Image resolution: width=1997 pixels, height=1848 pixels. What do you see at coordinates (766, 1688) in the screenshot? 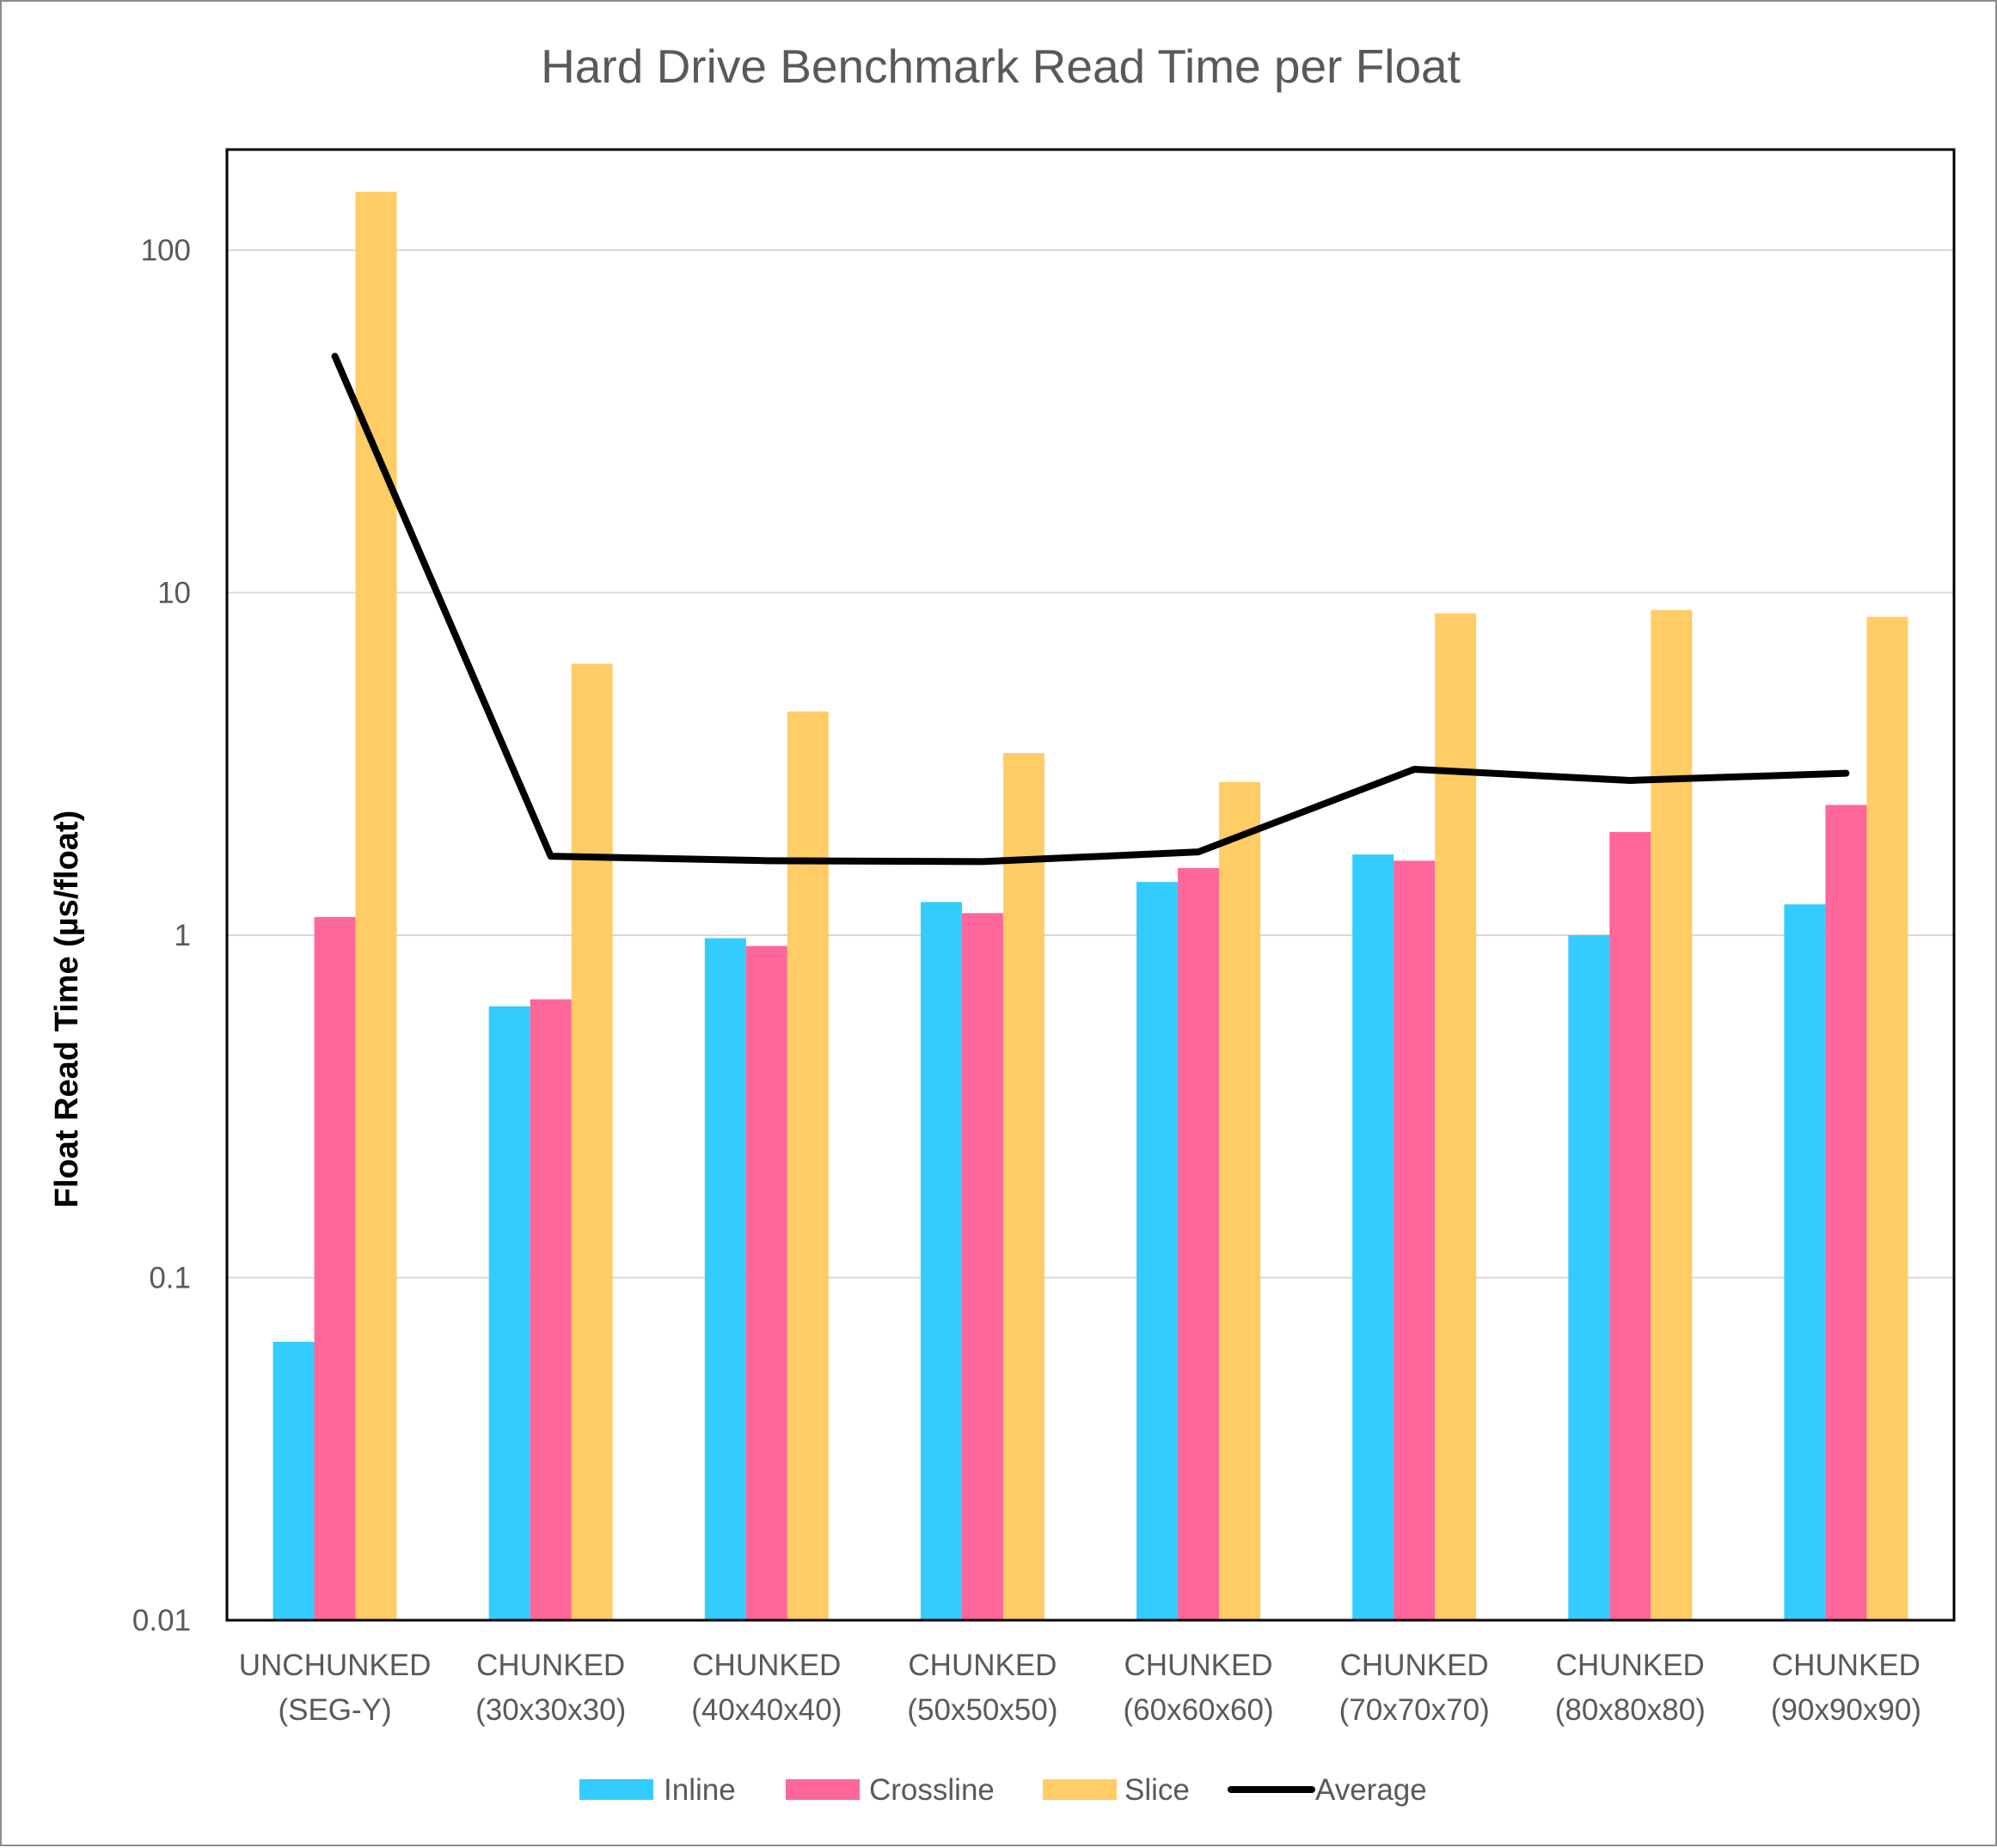
I see `x-category-label: CHUNKED (40x40x40)` at bounding box center [766, 1688].